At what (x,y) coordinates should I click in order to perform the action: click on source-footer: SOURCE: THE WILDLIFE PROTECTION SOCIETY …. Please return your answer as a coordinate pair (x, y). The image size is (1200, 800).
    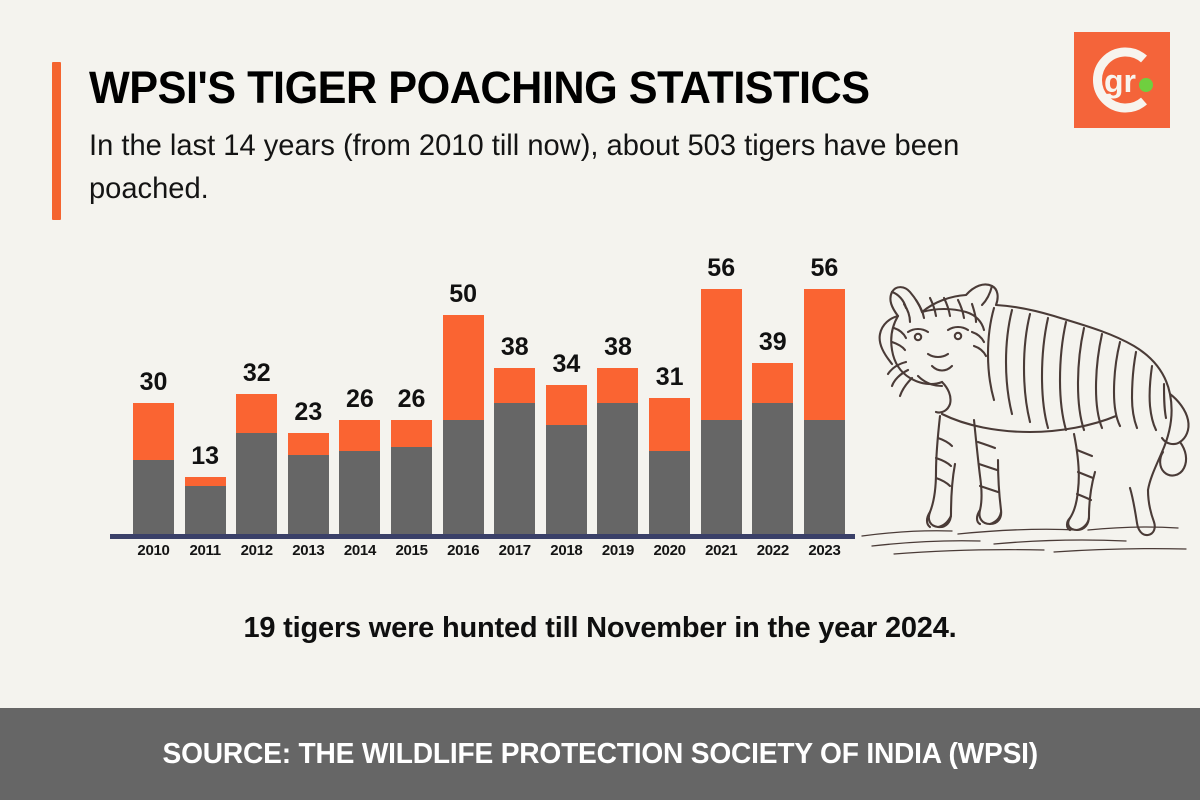
    Looking at the image, I should click on (600, 754).